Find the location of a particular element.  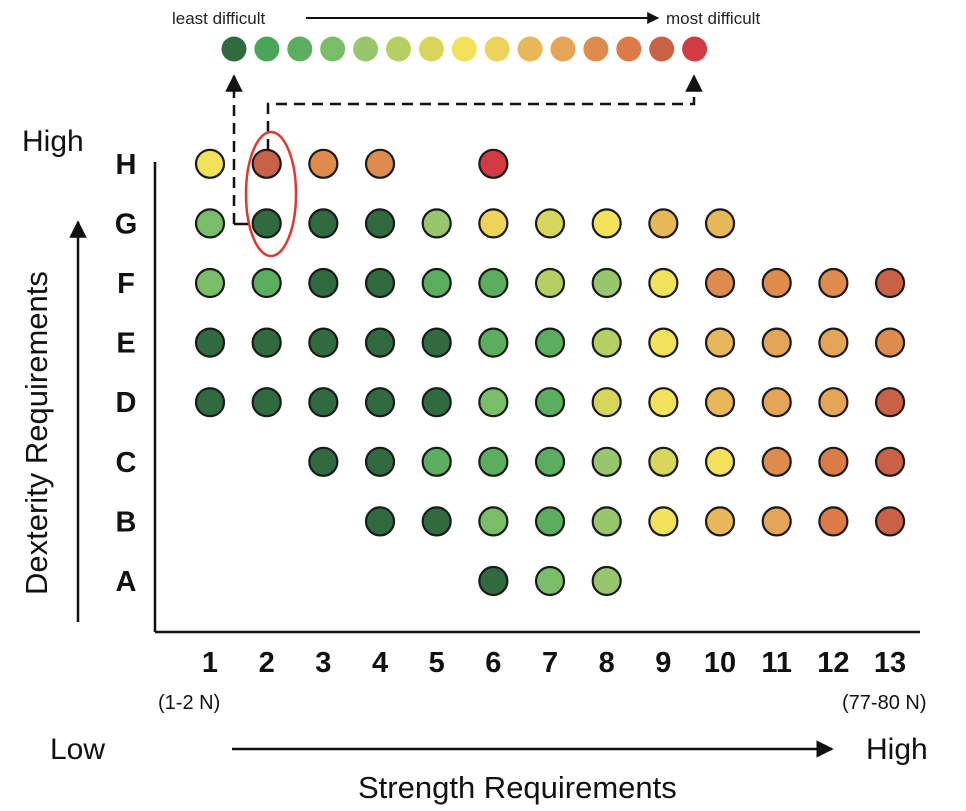

y-tick-label: B is located at coordinates (126, 522).